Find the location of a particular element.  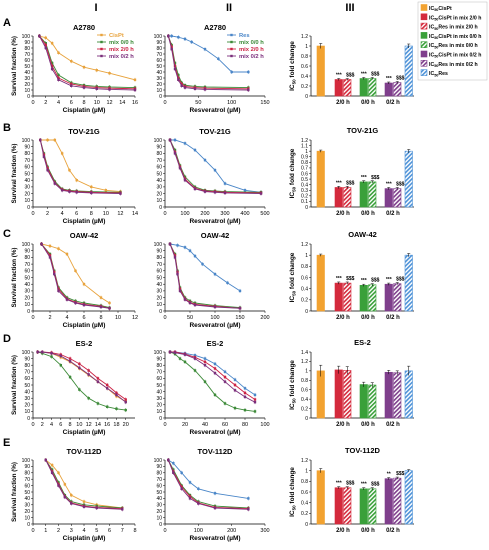

row-label-b: B is located at coordinates (7, 128).